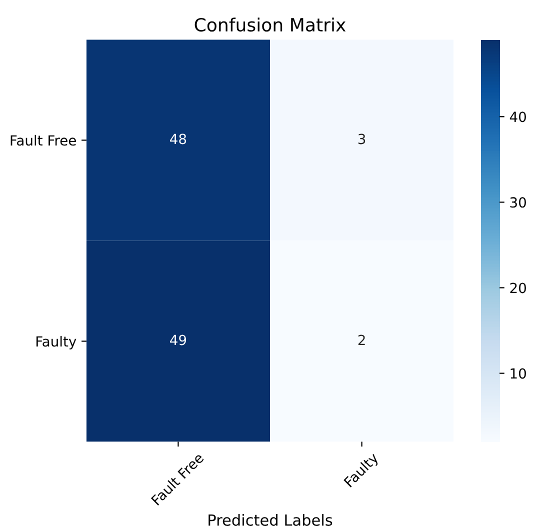 This screenshot has height=529, width=540. I want to click on data-label: 3, so click(362, 139).